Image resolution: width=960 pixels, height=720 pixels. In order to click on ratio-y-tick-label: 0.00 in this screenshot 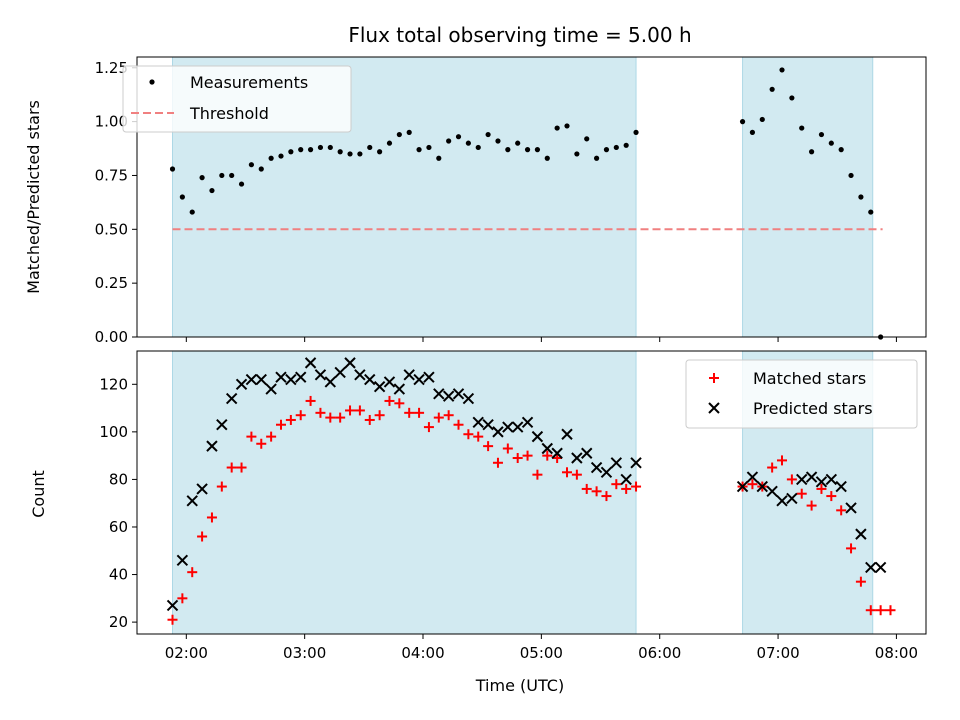, I will do `click(111, 337)`.